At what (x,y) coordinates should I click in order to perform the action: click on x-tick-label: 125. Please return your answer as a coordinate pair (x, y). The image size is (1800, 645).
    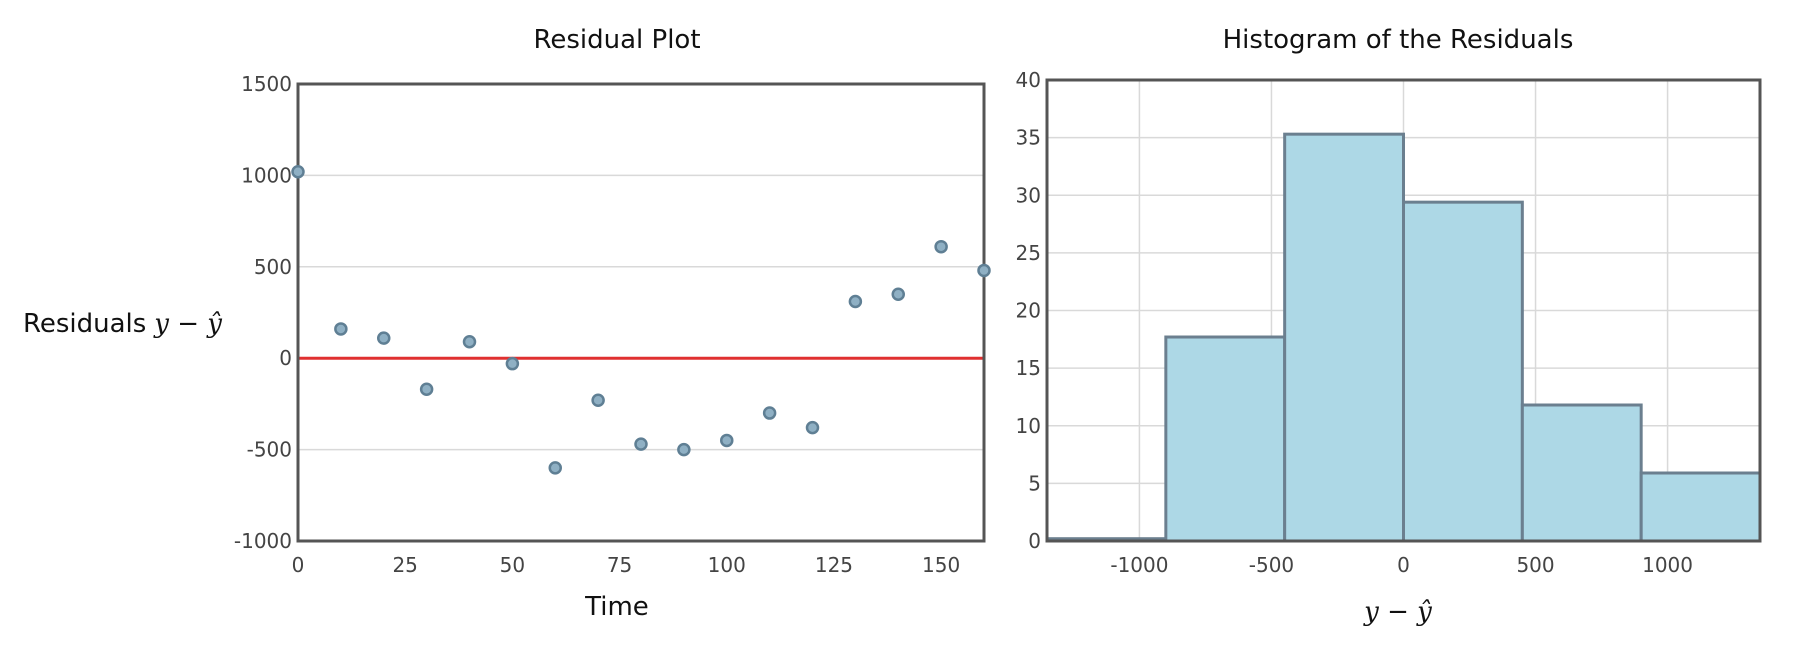
    Looking at the image, I should click on (834, 565).